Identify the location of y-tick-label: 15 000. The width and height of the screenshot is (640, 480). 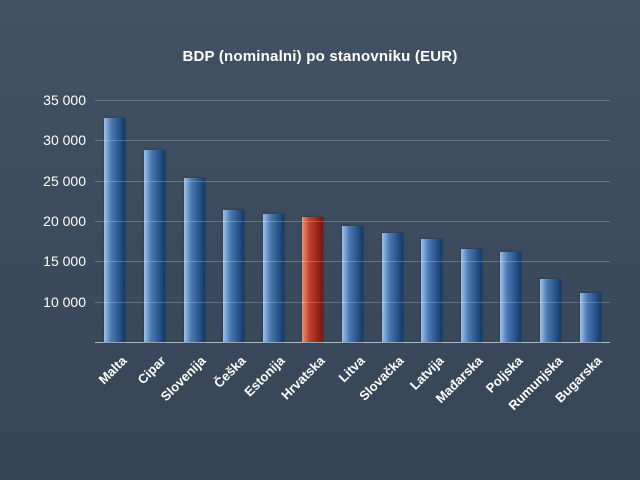
(64, 261).